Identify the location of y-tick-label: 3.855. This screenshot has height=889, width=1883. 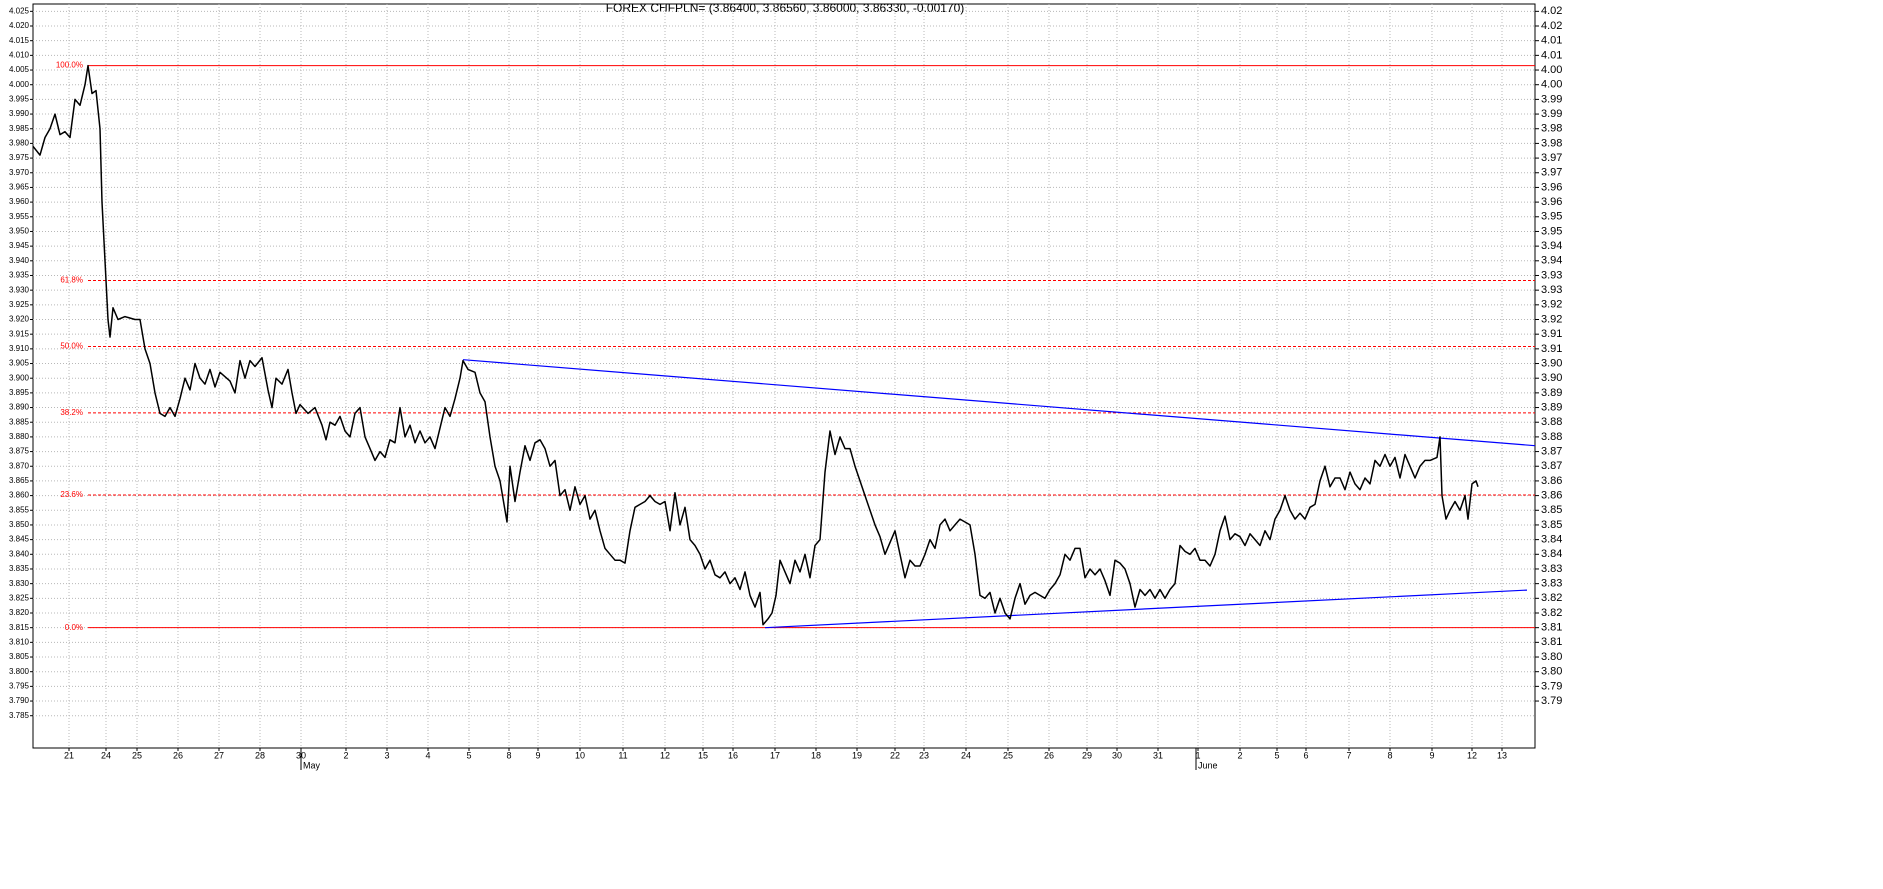
(19, 509).